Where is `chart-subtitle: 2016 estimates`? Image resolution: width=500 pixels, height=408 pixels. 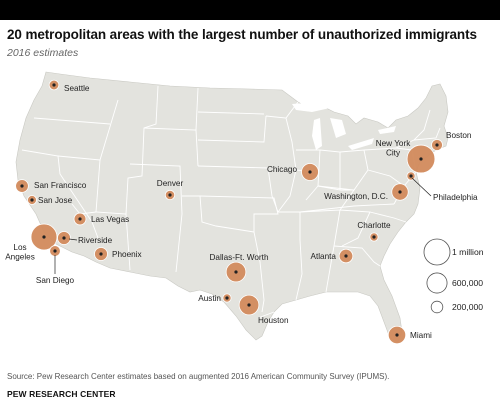
chart-subtitle: 2016 estimates is located at coordinates (43, 53).